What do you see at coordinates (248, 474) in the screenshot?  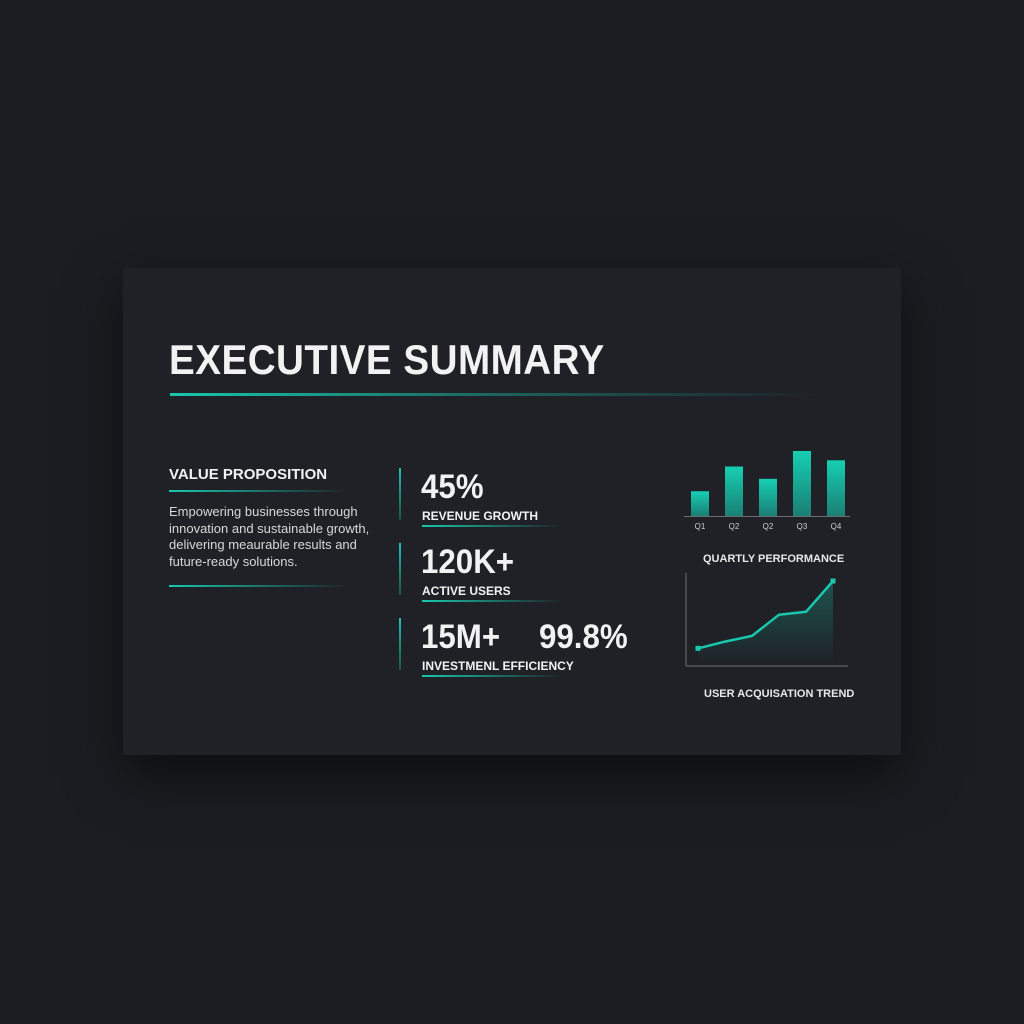 I see `value-proposition-heading: VALUE PROPOSITION` at bounding box center [248, 474].